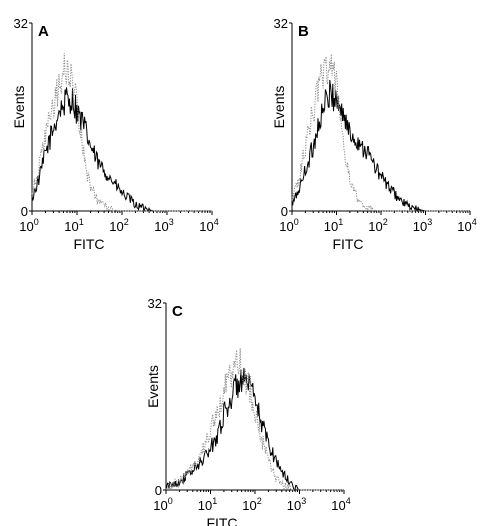 The width and height of the screenshot is (485, 526). Describe the element at coordinates (303, 31) in the screenshot. I see `panel-label: B` at that location.